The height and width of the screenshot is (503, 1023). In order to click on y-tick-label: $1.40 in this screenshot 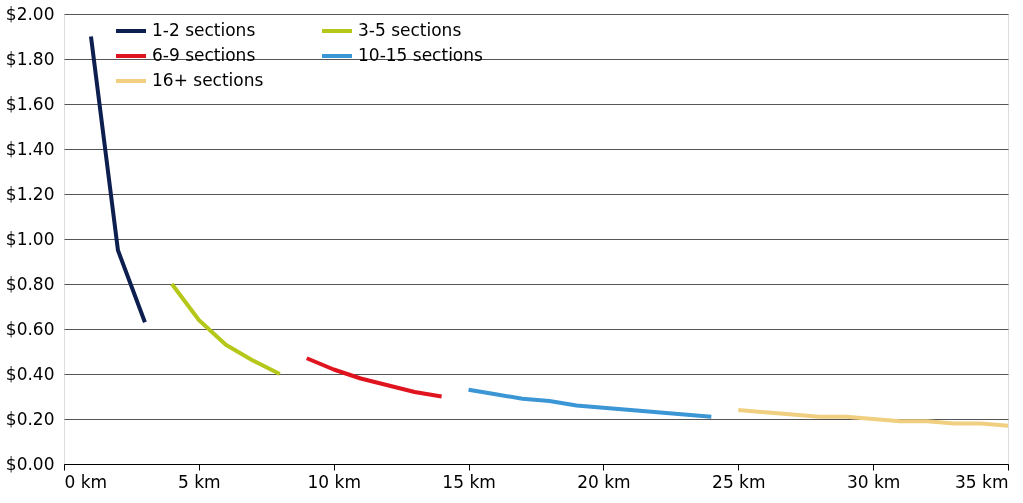, I will do `click(30, 148)`.